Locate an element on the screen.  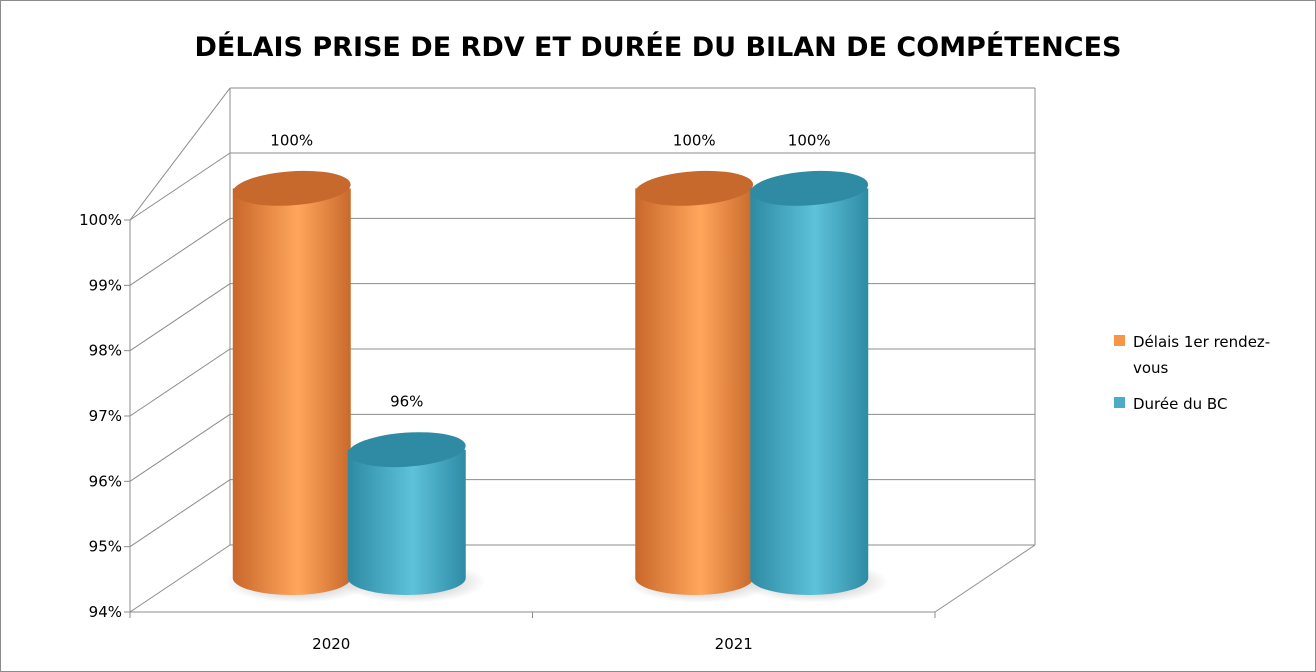
bar-duree-2020 is located at coordinates (406, 522).